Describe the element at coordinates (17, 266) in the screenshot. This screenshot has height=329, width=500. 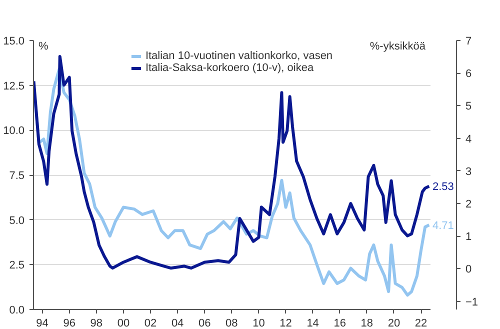
I see `y-tick-label: 2.5` at that location.